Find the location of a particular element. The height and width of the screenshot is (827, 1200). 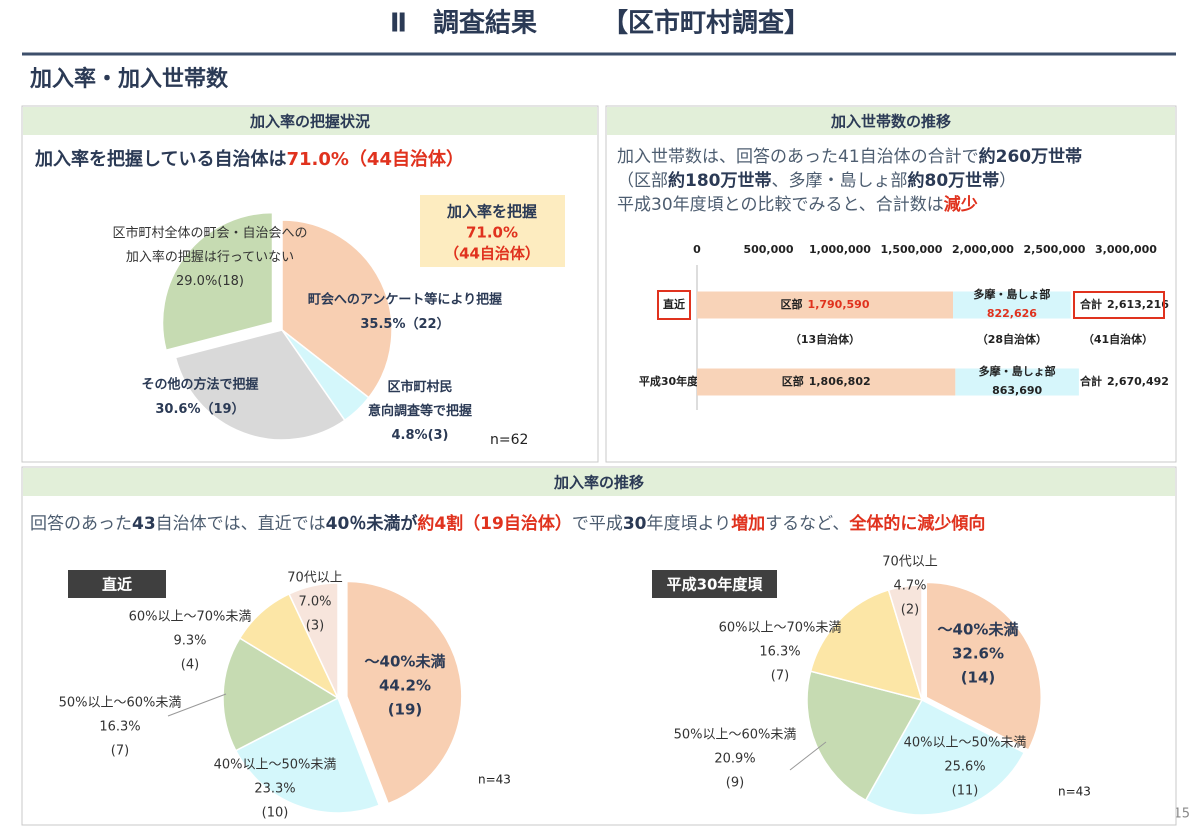

x-tick-label: 2,000,000 is located at coordinates (983, 249).